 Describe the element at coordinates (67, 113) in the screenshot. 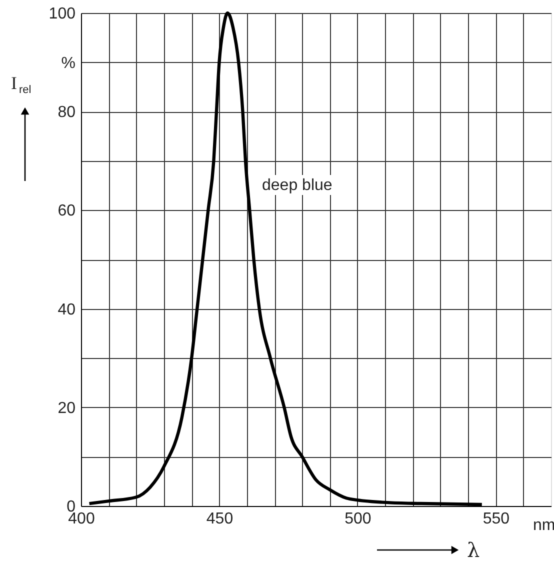

I see `y-tick-label: 80` at that location.